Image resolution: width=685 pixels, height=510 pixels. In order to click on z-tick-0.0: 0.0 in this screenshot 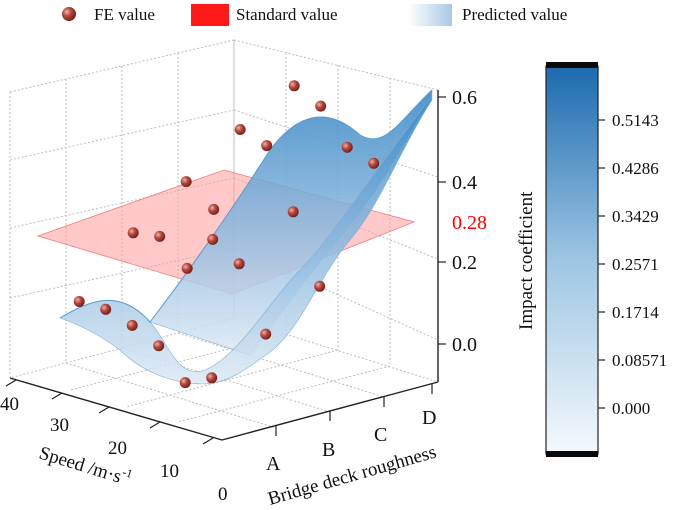, I will do `click(464, 345)`.